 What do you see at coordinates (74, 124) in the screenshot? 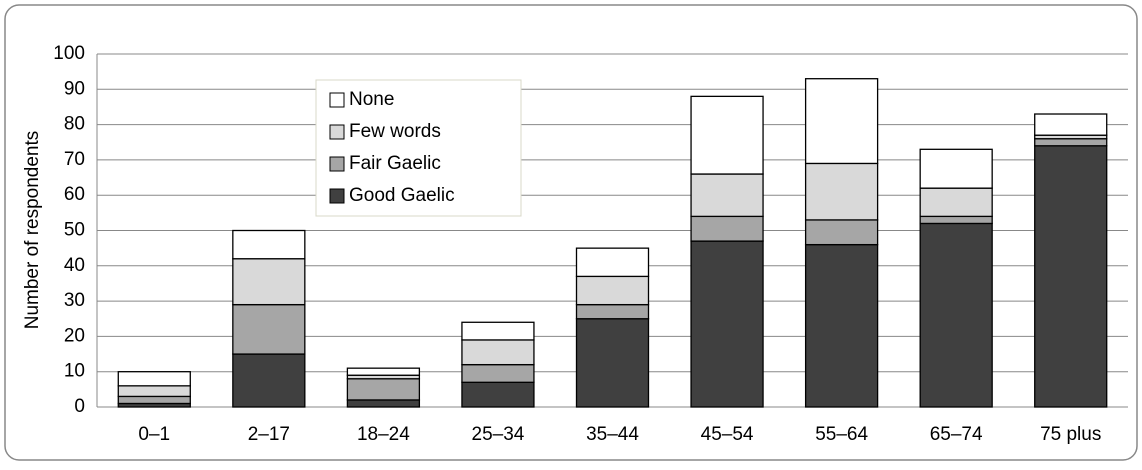
I see `y-tick-label: 80` at bounding box center [74, 124].